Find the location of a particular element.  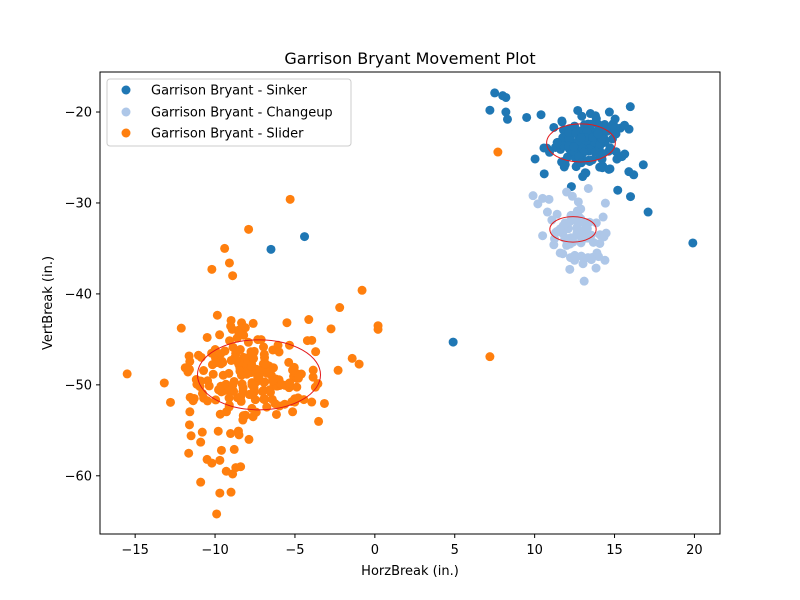

legend-label-sinker: Garrison Bryant - Sinker is located at coordinates (229, 91).